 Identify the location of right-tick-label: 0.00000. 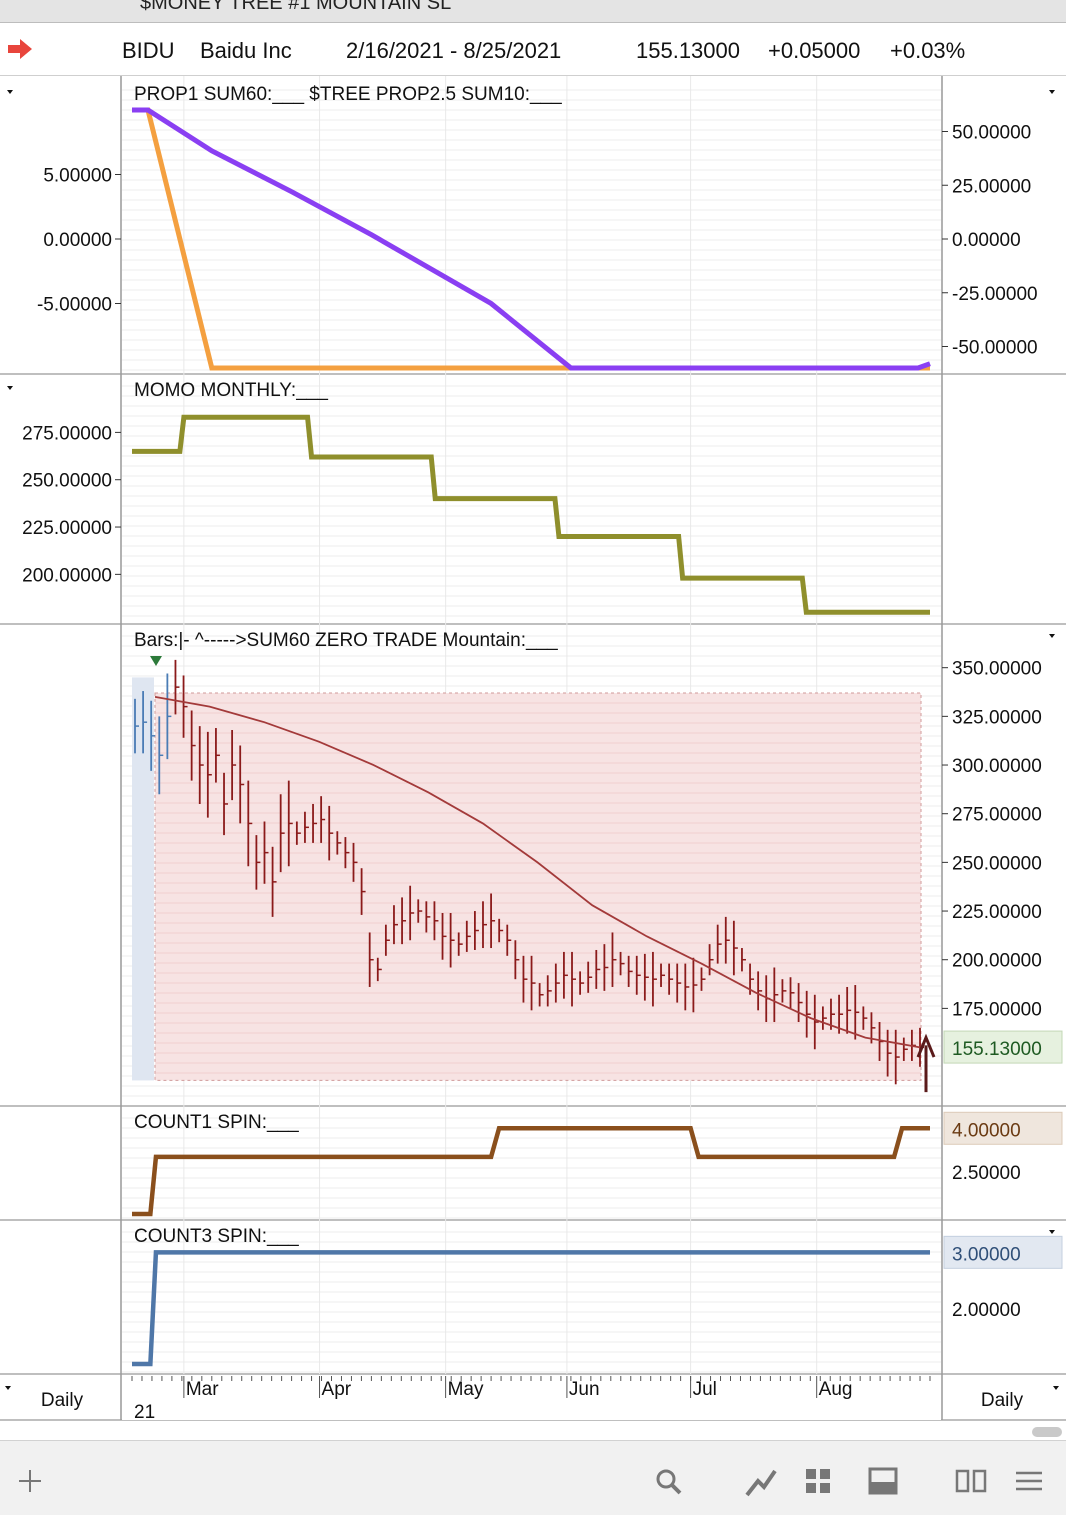
(986, 240).